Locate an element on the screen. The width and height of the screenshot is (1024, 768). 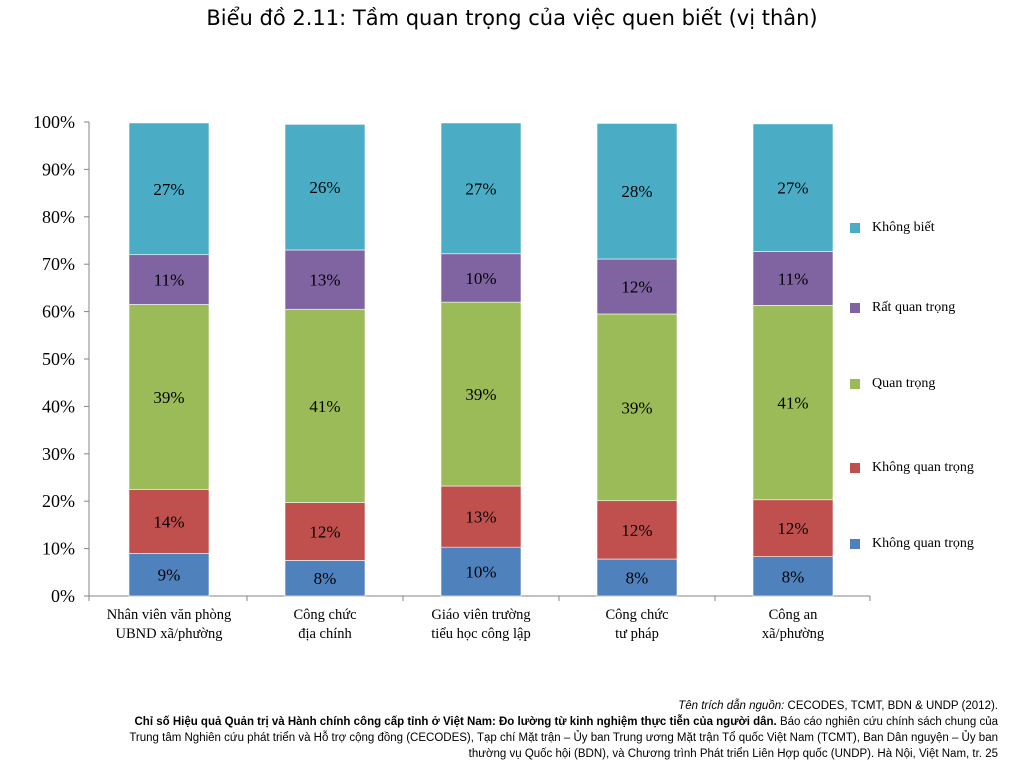
y-tick-label: 20% is located at coordinates (58, 501).